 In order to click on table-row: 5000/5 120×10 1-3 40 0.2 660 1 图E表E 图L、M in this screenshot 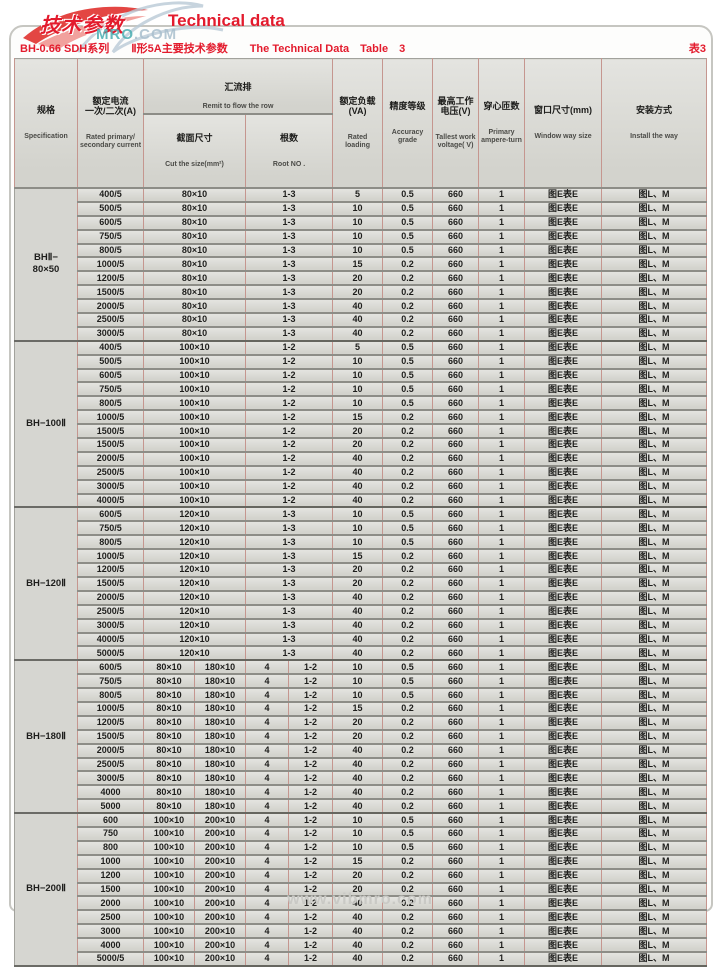, I will do `click(361, 654)`.